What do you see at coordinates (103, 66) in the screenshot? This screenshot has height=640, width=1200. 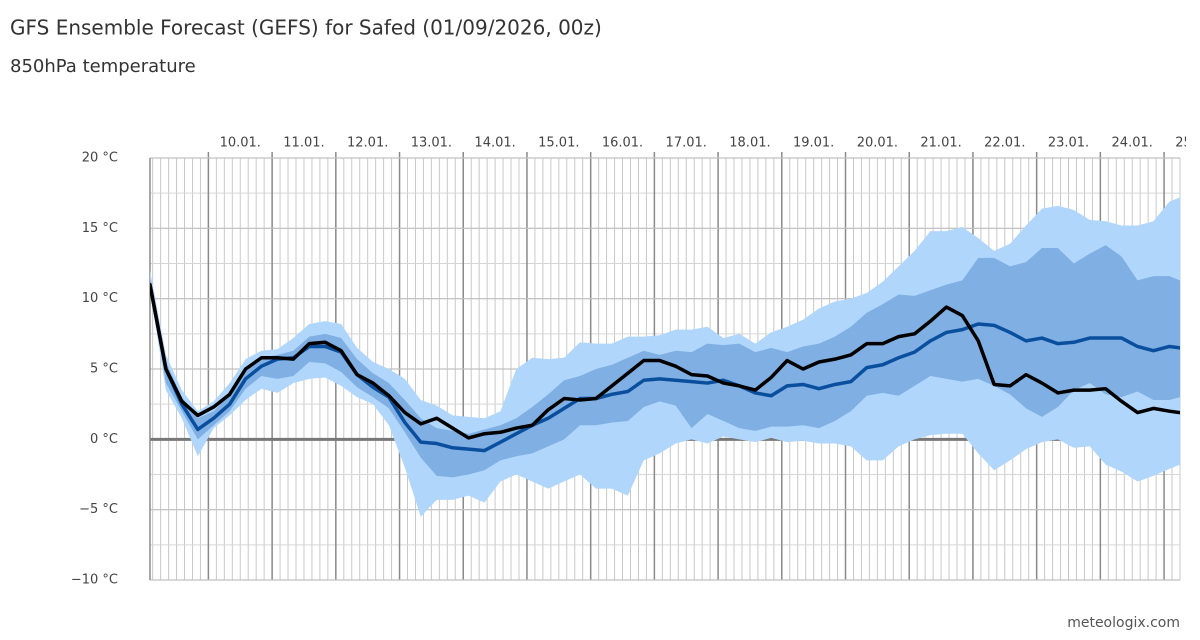 I see `chart-subtitle: 850hPa temperature` at bounding box center [103, 66].